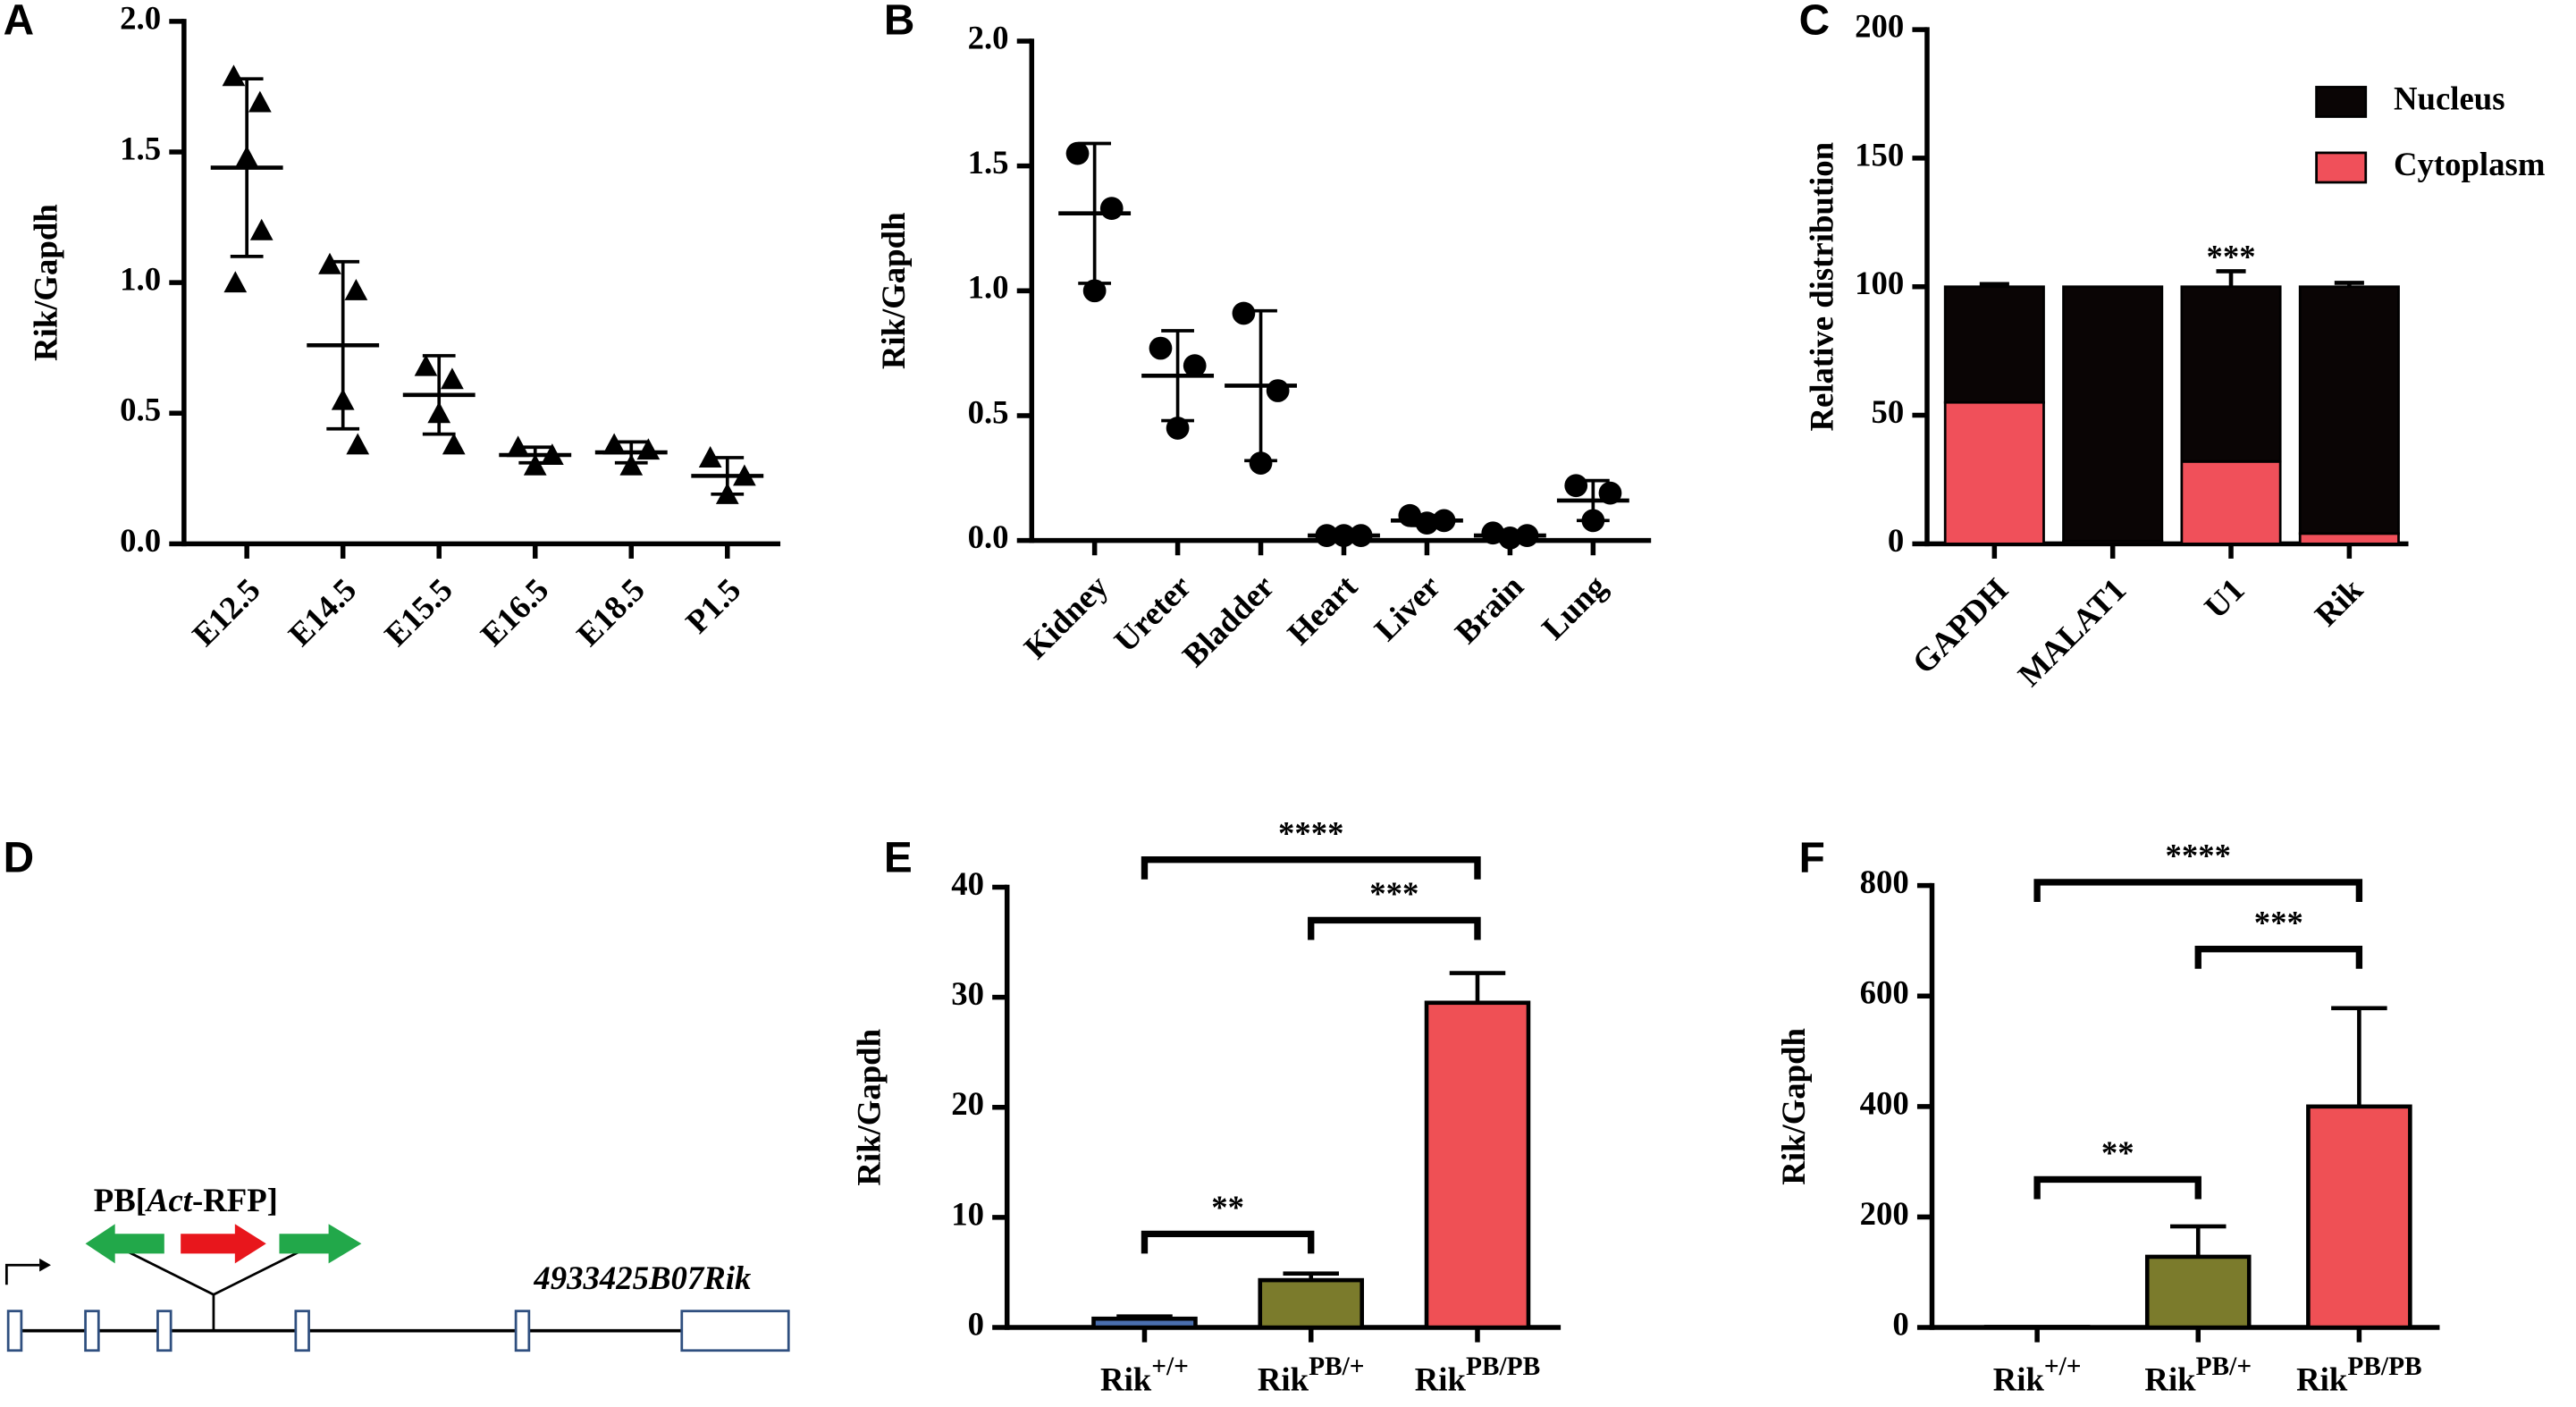 The image size is (2576, 1407). What do you see at coordinates (1889, 411) in the screenshot?
I see `y-tick-label: 50` at bounding box center [1889, 411].